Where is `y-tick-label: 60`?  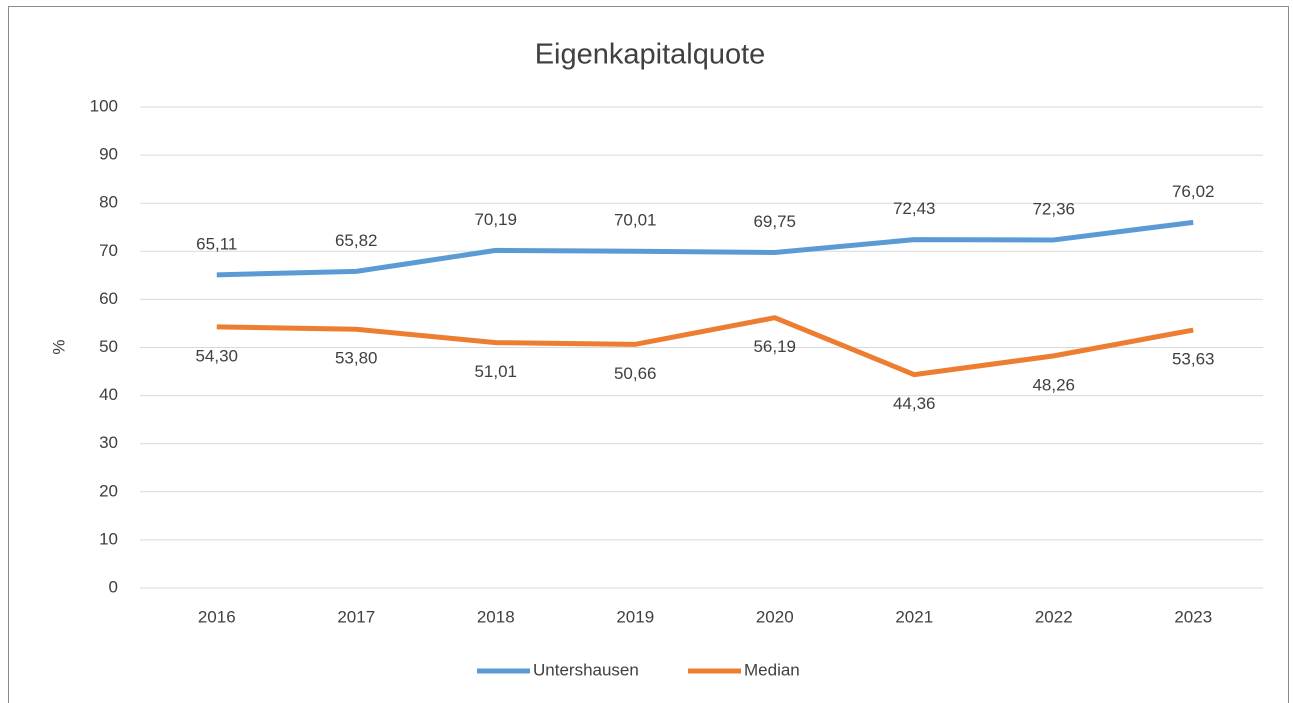
y-tick-label: 60 is located at coordinates (108, 298).